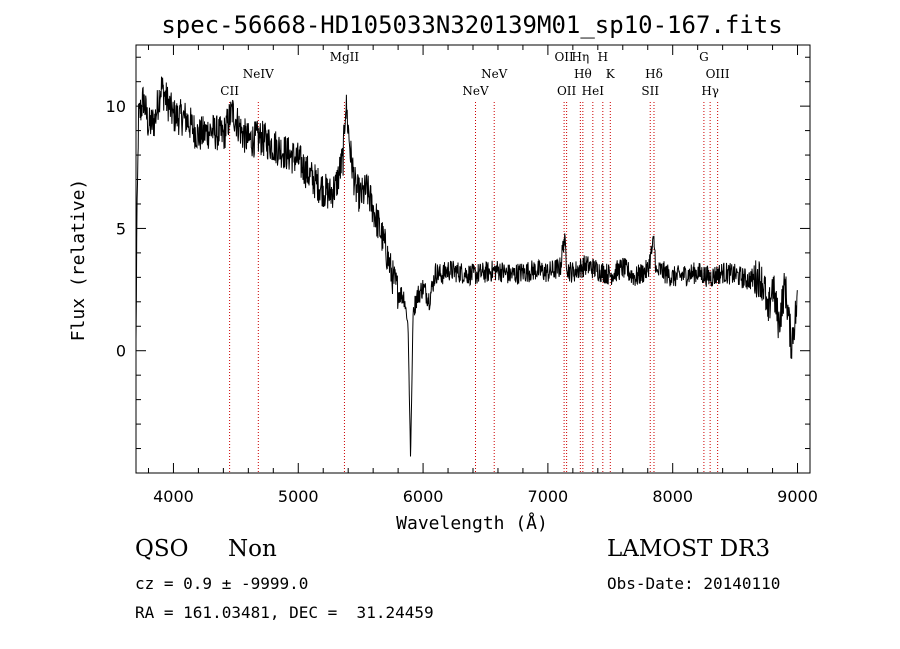 The width and height of the screenshot is (900, 649). Describe the element at coordinates (252, 549) in the screenshot. I see `object-subclass: Non` at that location.